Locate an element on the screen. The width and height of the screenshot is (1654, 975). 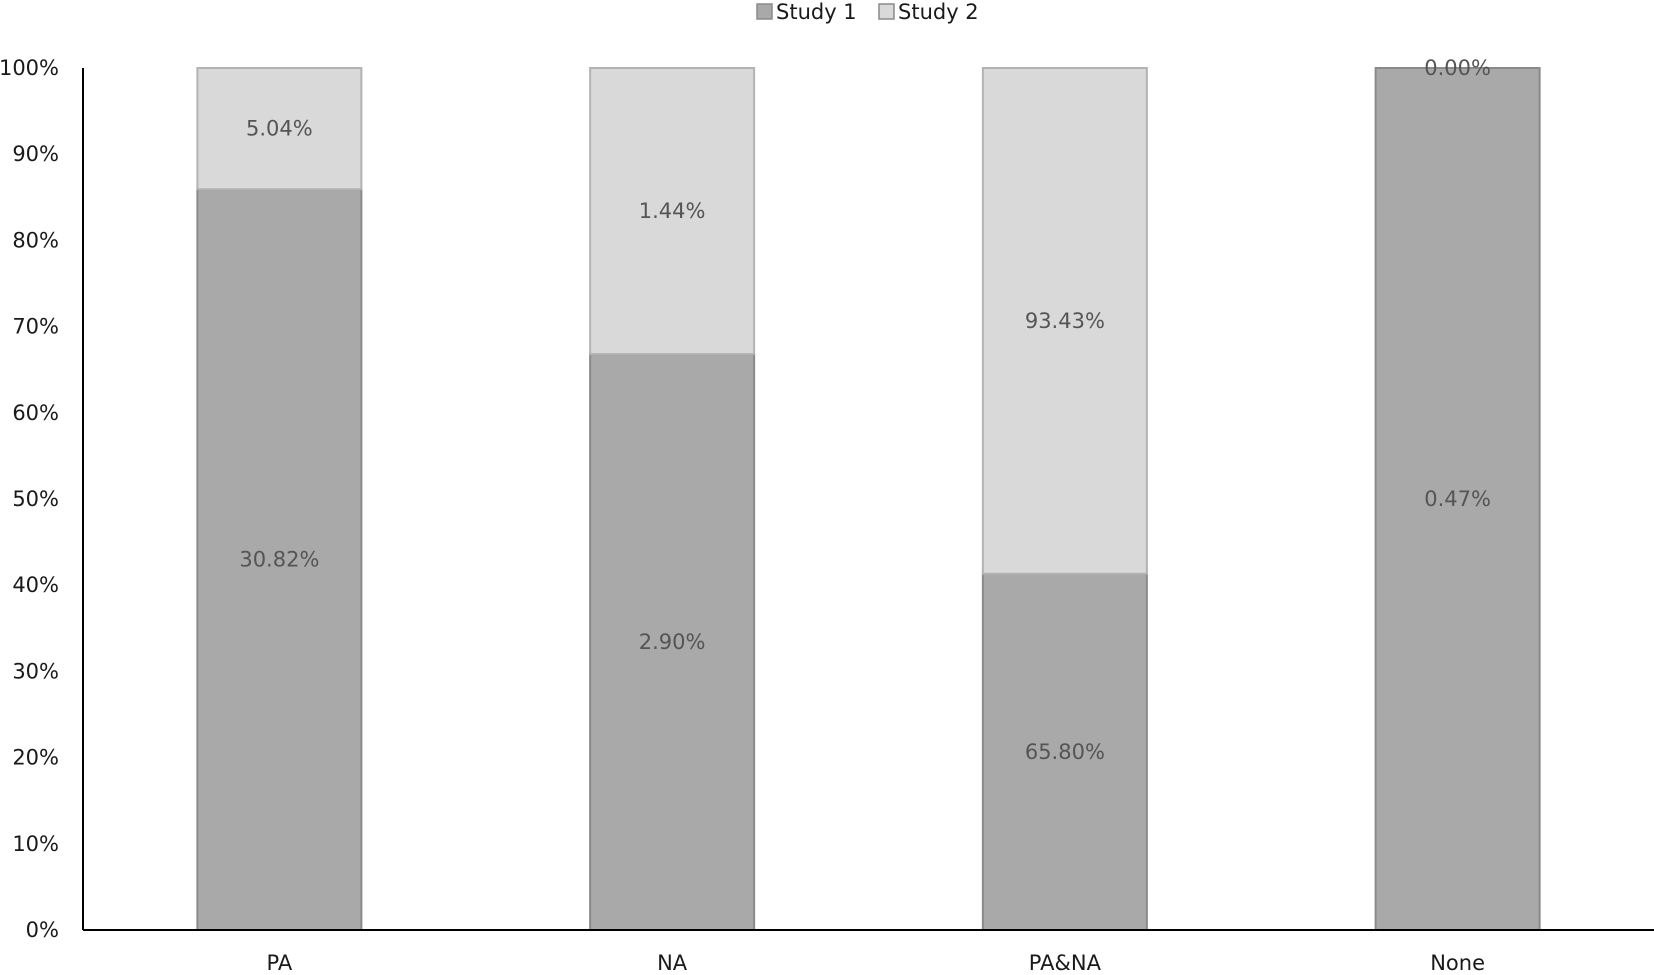
y-tick-label: 90% is located at coordinates (35, 154).